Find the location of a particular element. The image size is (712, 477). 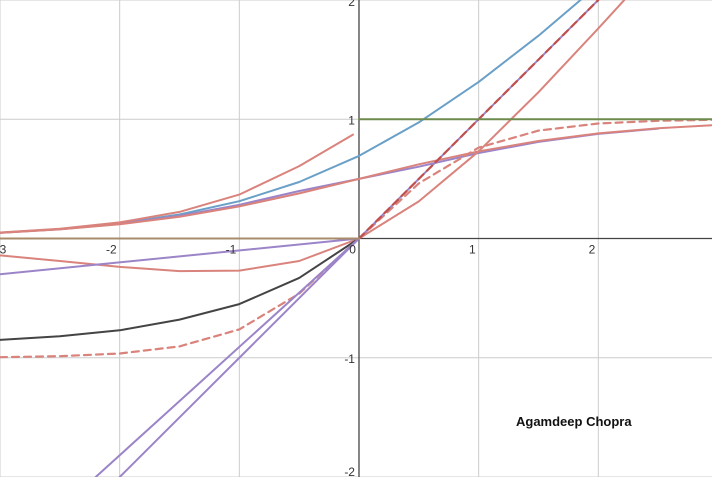

x-tick-label: -2 is located at coordinates (111, 250).